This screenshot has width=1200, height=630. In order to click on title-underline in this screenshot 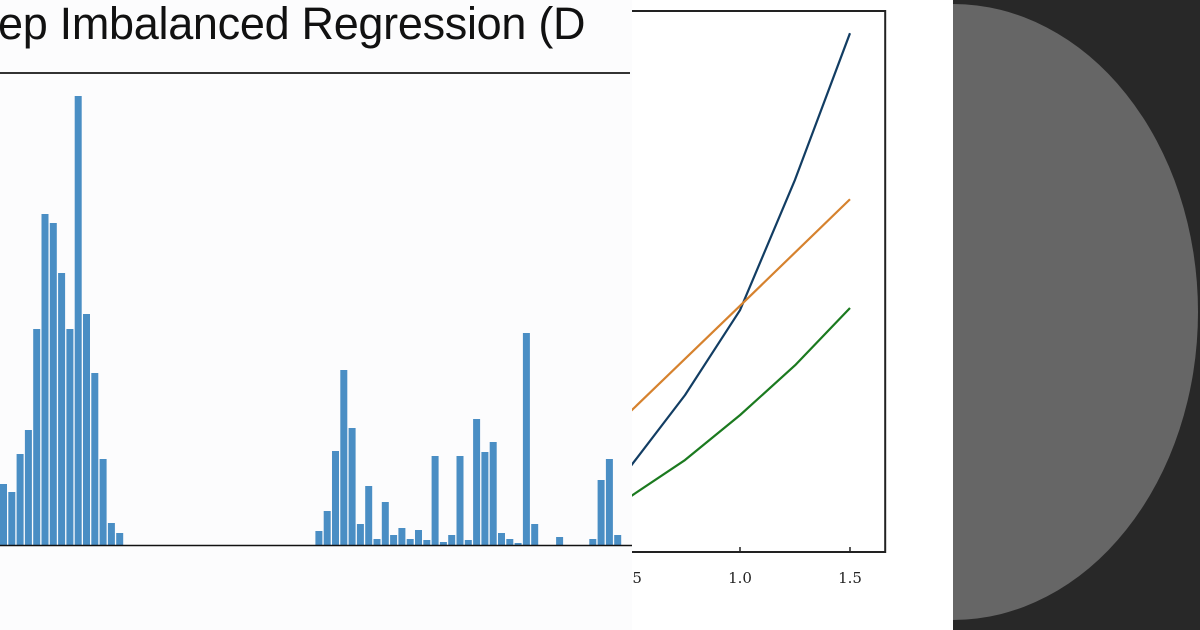, I will do `click(315, 73)`.